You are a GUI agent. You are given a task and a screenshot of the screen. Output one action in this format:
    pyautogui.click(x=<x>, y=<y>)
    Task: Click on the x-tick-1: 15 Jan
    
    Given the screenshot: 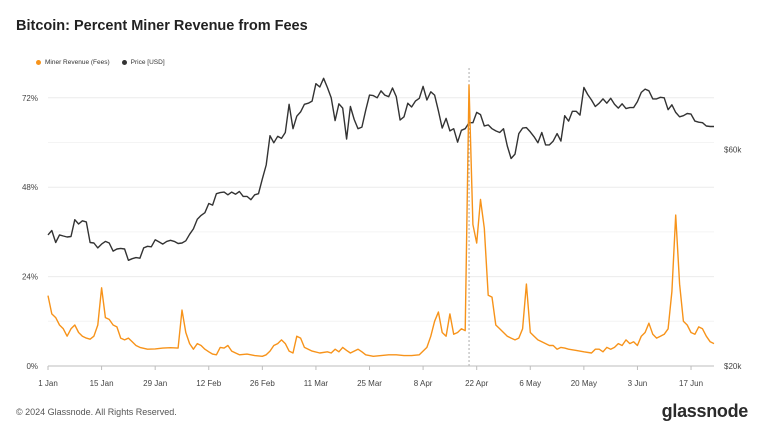 What is the action you would take?
    pyautogui.click(x=102, y=383)
    